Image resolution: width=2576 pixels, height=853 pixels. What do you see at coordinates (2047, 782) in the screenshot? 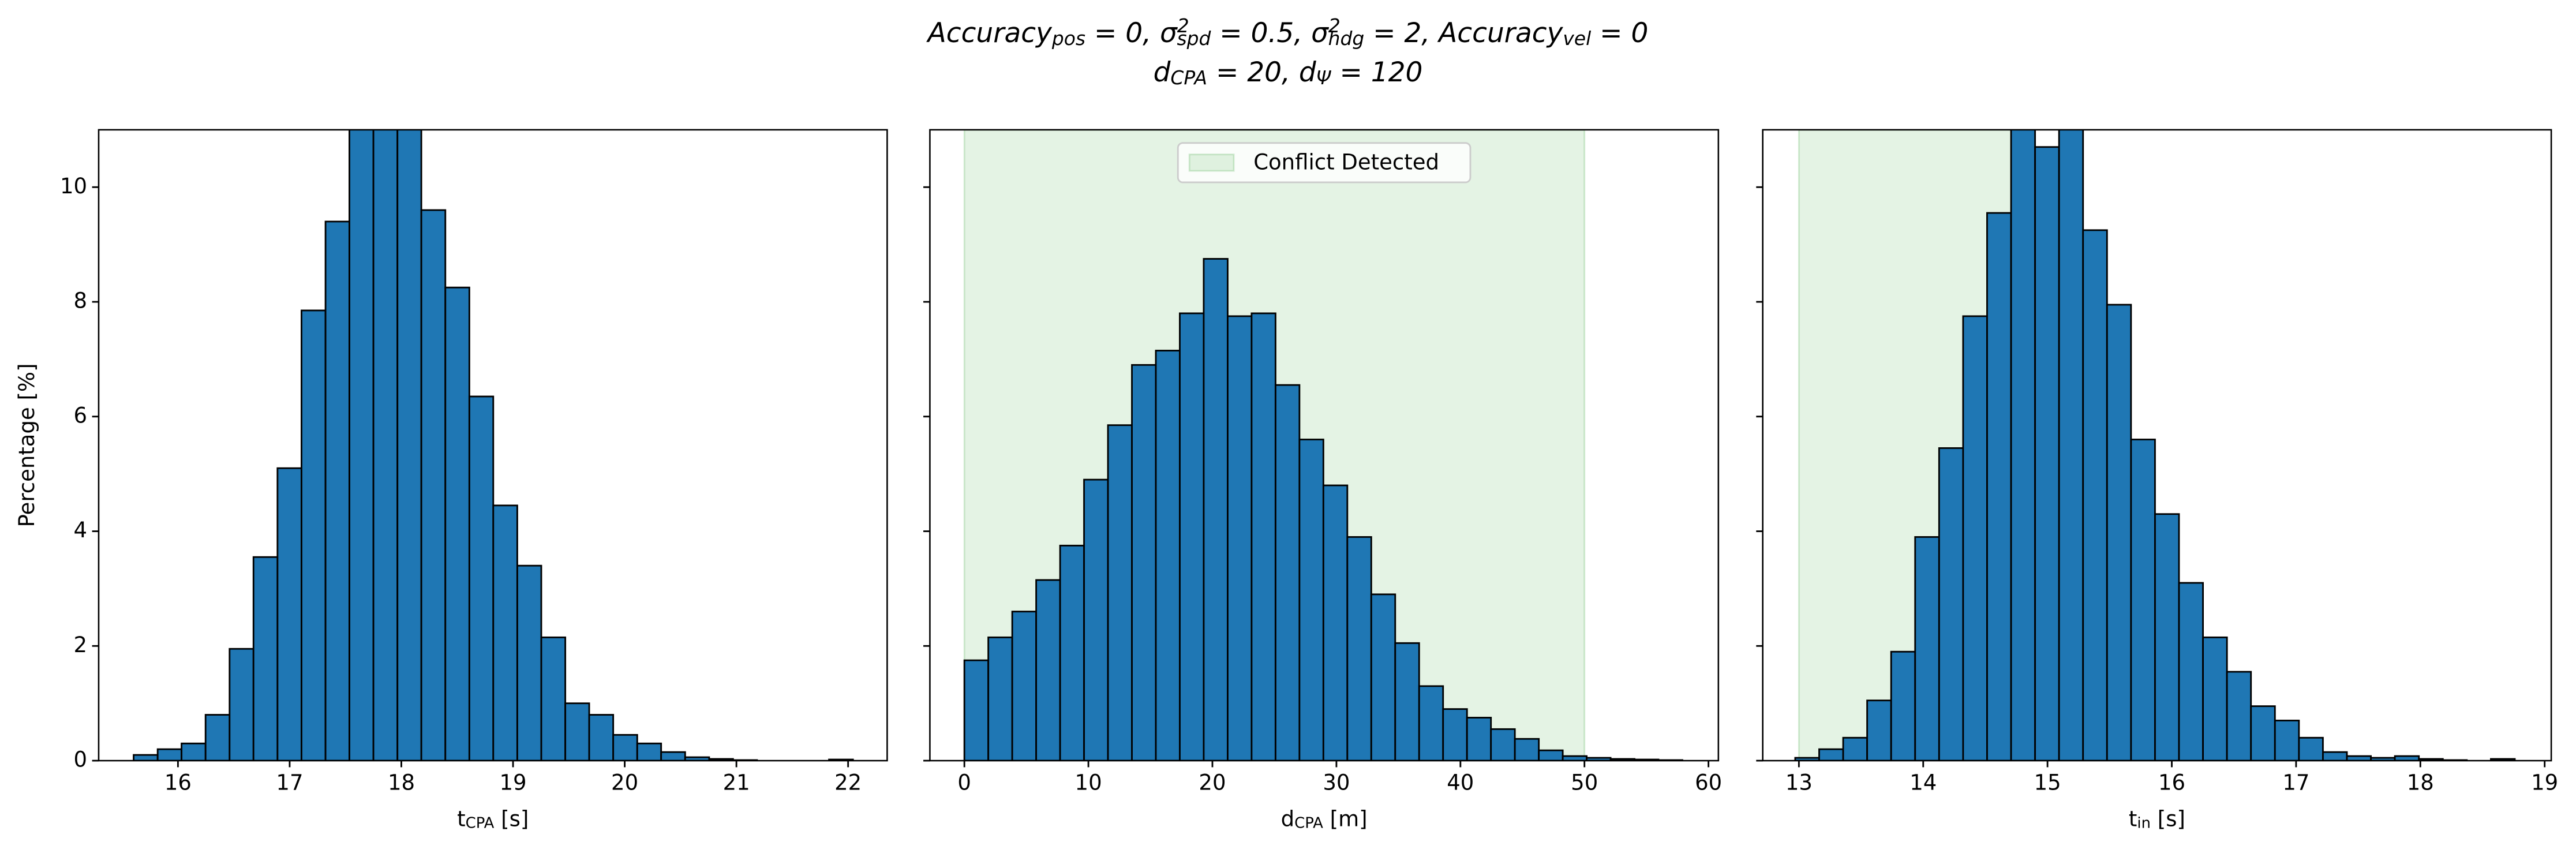
I see `x-tick-label: 15` at bounding box center [2047, 782].